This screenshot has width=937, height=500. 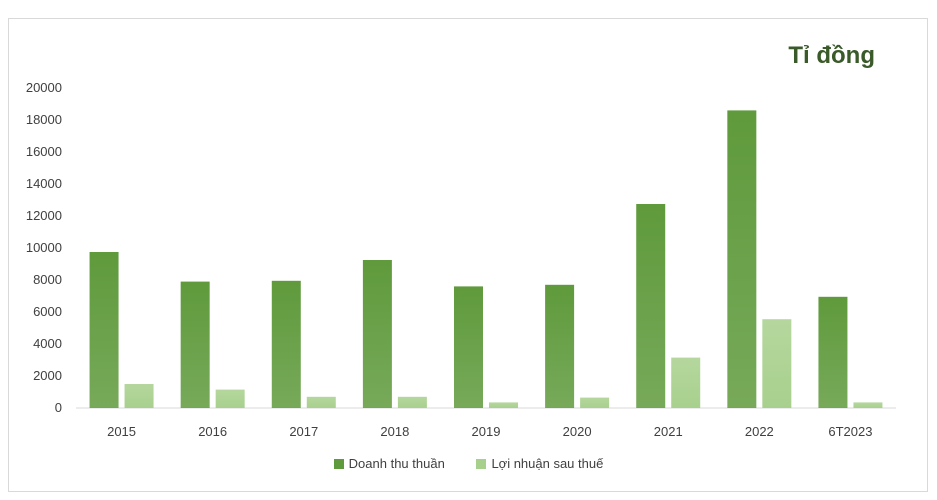 What do you see at coordinates (338, 463) in the screenshot?
I see `legend-swatch-revenue` at bounding box center [338, 463].